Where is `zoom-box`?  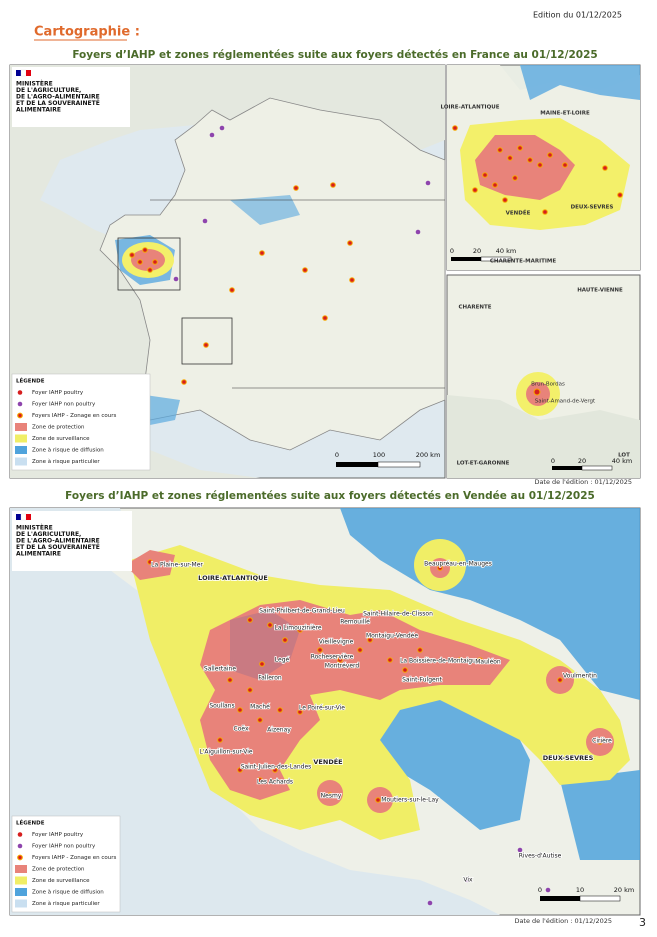 zoom-box is located at coordinates (149, 264).